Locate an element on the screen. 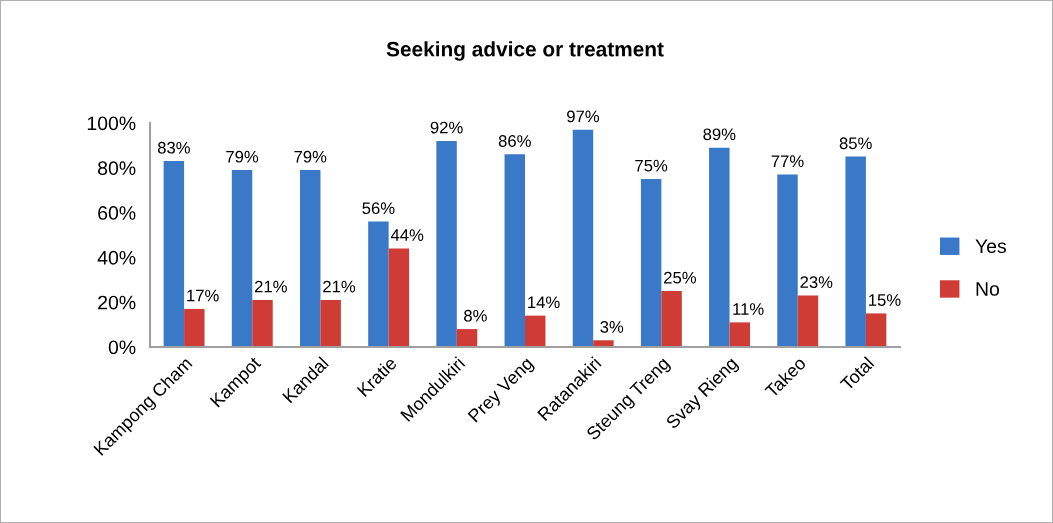 This screenshot has height=523, width=1053. y-tick-label: 20% is located at coordinates (117, 302).